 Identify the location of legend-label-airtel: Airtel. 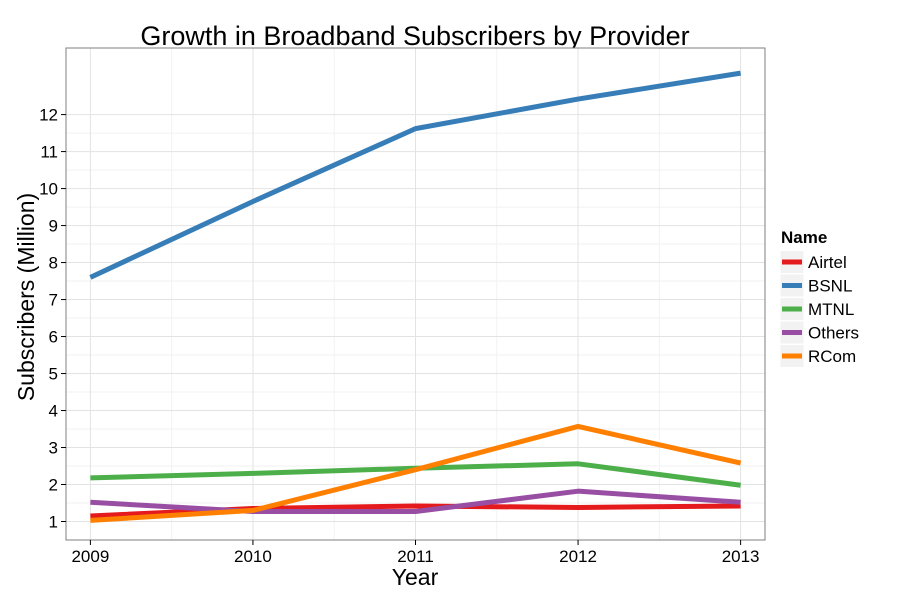
(827, 262).